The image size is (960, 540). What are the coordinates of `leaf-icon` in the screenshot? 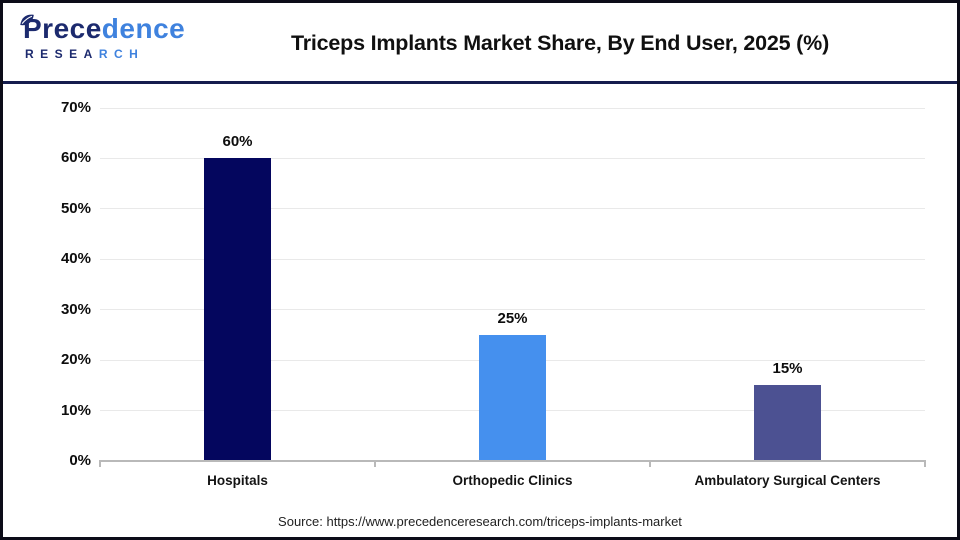 It's located at (28, 15).